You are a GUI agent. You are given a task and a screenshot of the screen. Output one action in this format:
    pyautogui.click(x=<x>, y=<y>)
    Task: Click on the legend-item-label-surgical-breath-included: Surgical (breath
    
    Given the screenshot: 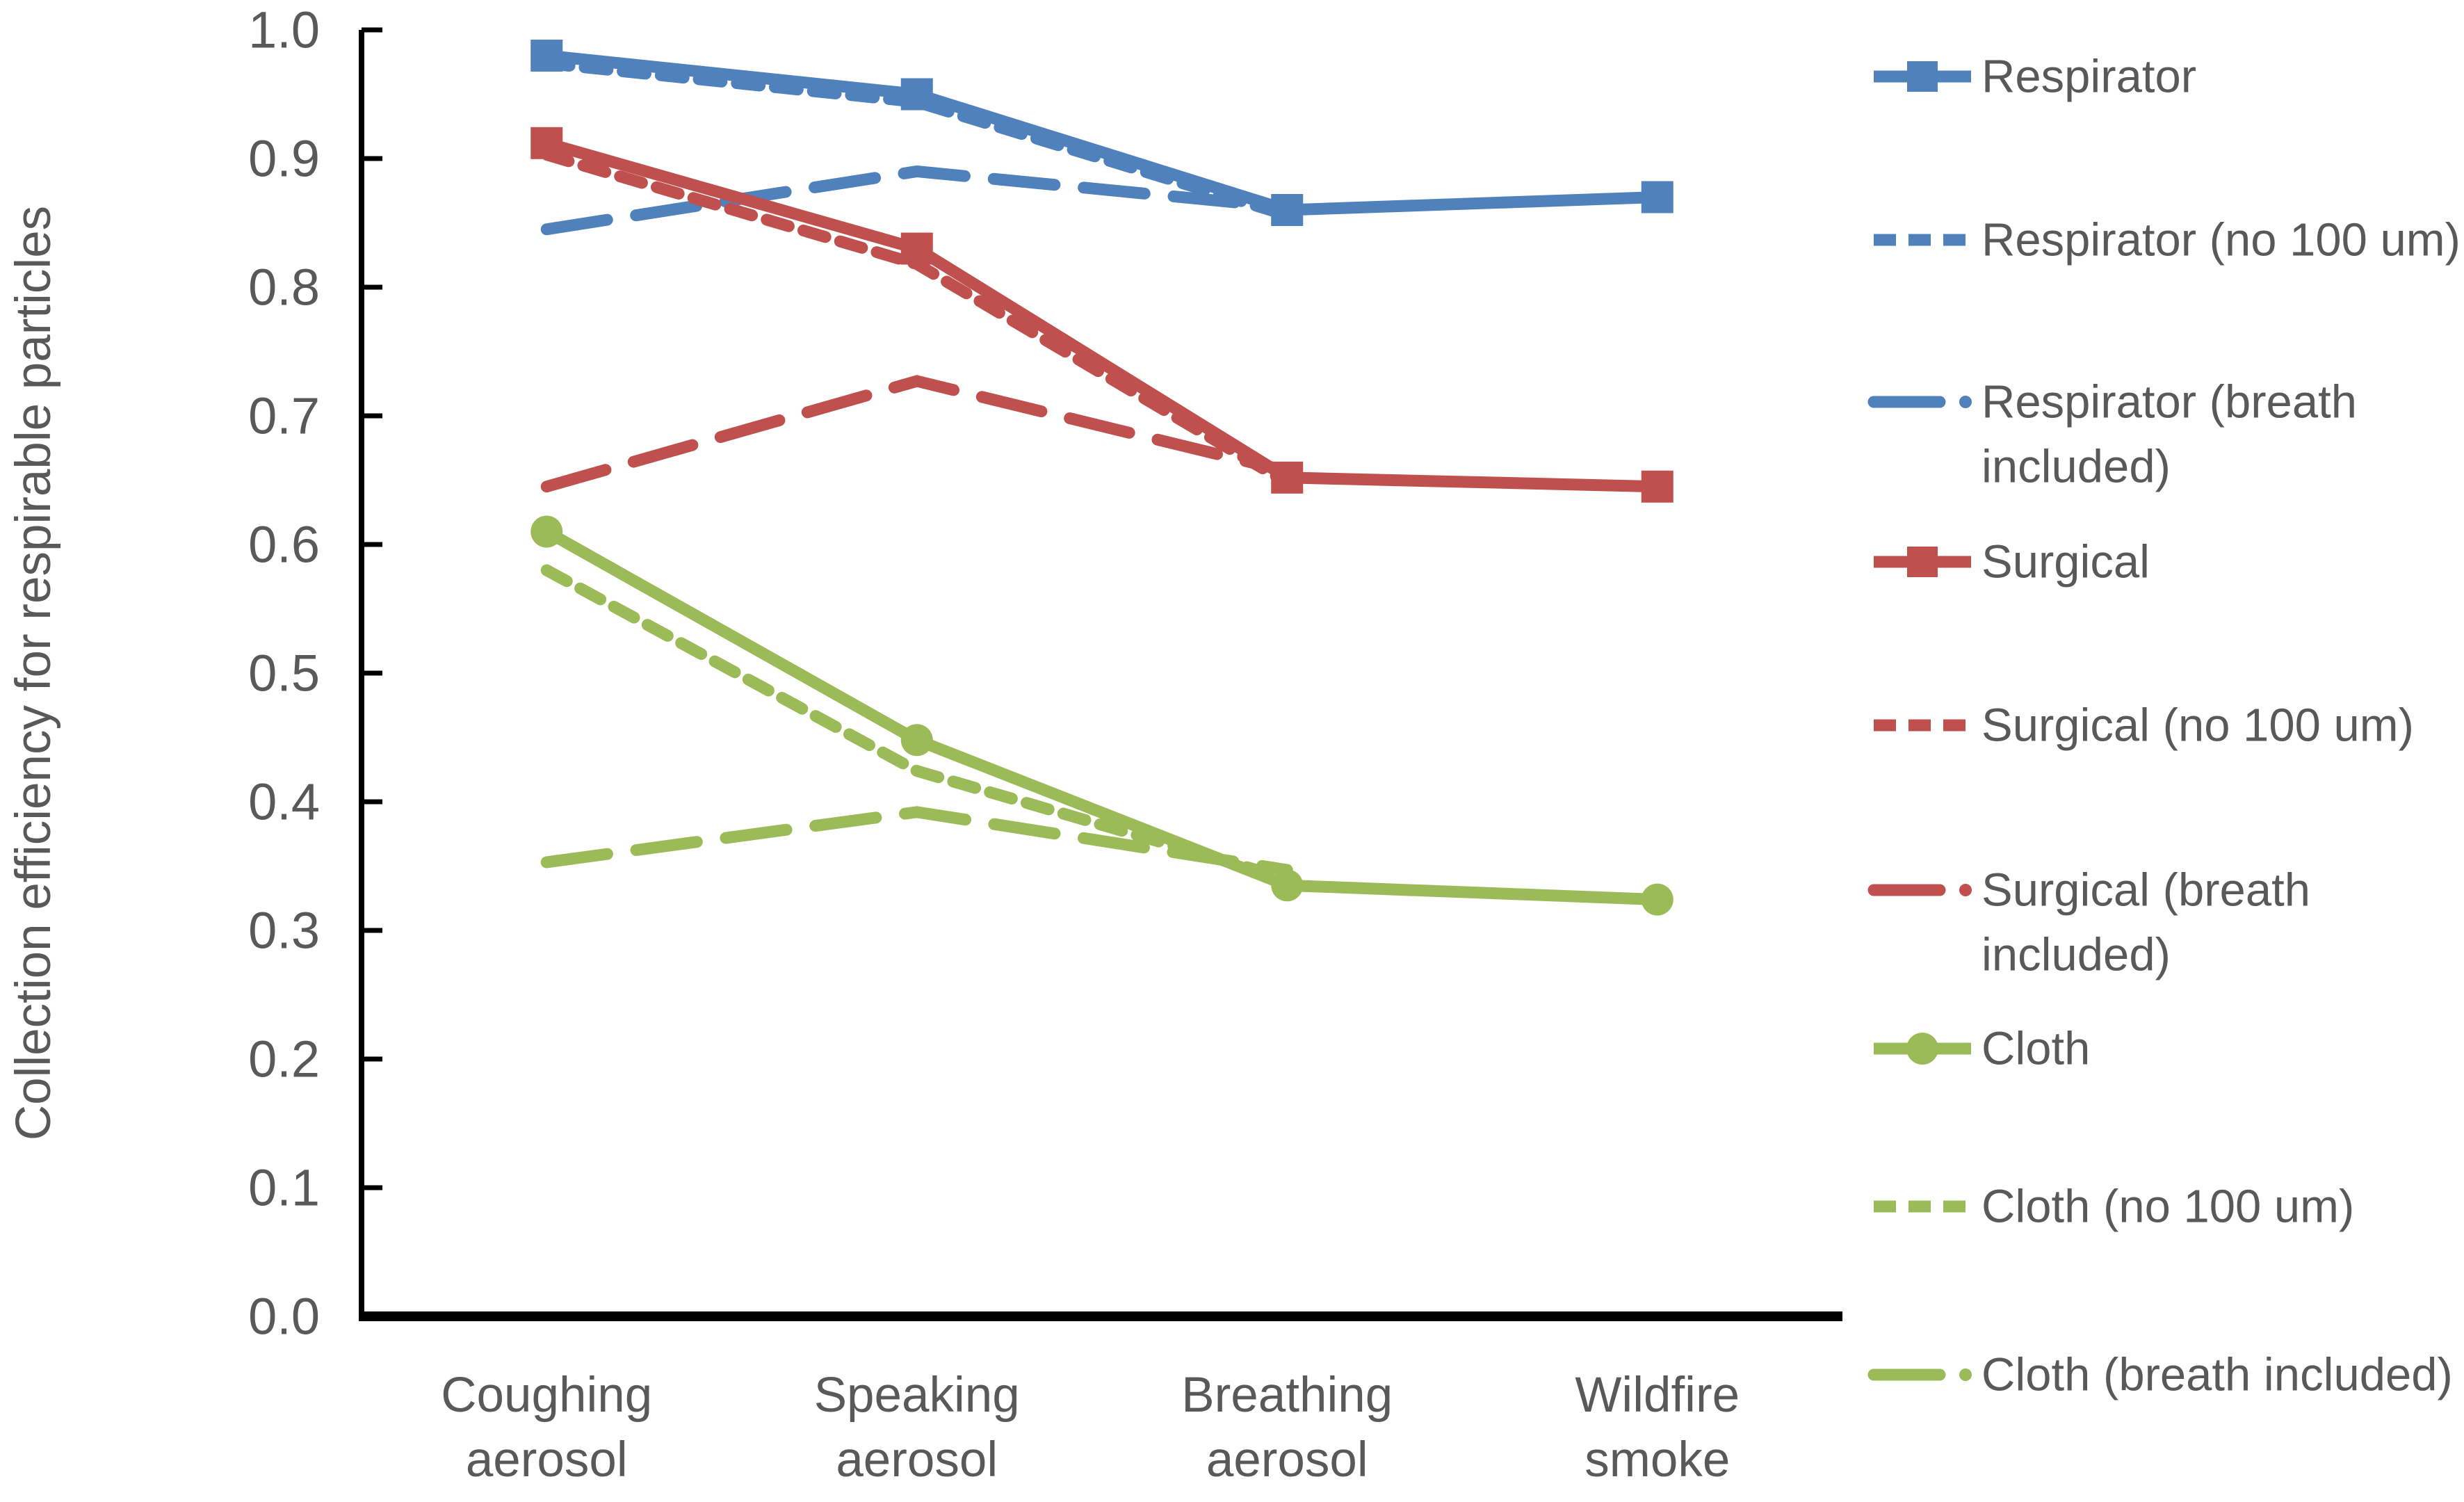 What is the action you would take?
    pyautogui.click(x=2145, y=890)
    